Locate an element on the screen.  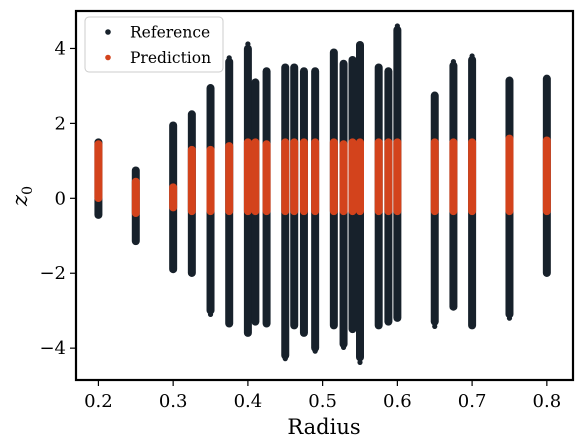
x-tick-label: 0.7 is located at coordinates (472, 401).